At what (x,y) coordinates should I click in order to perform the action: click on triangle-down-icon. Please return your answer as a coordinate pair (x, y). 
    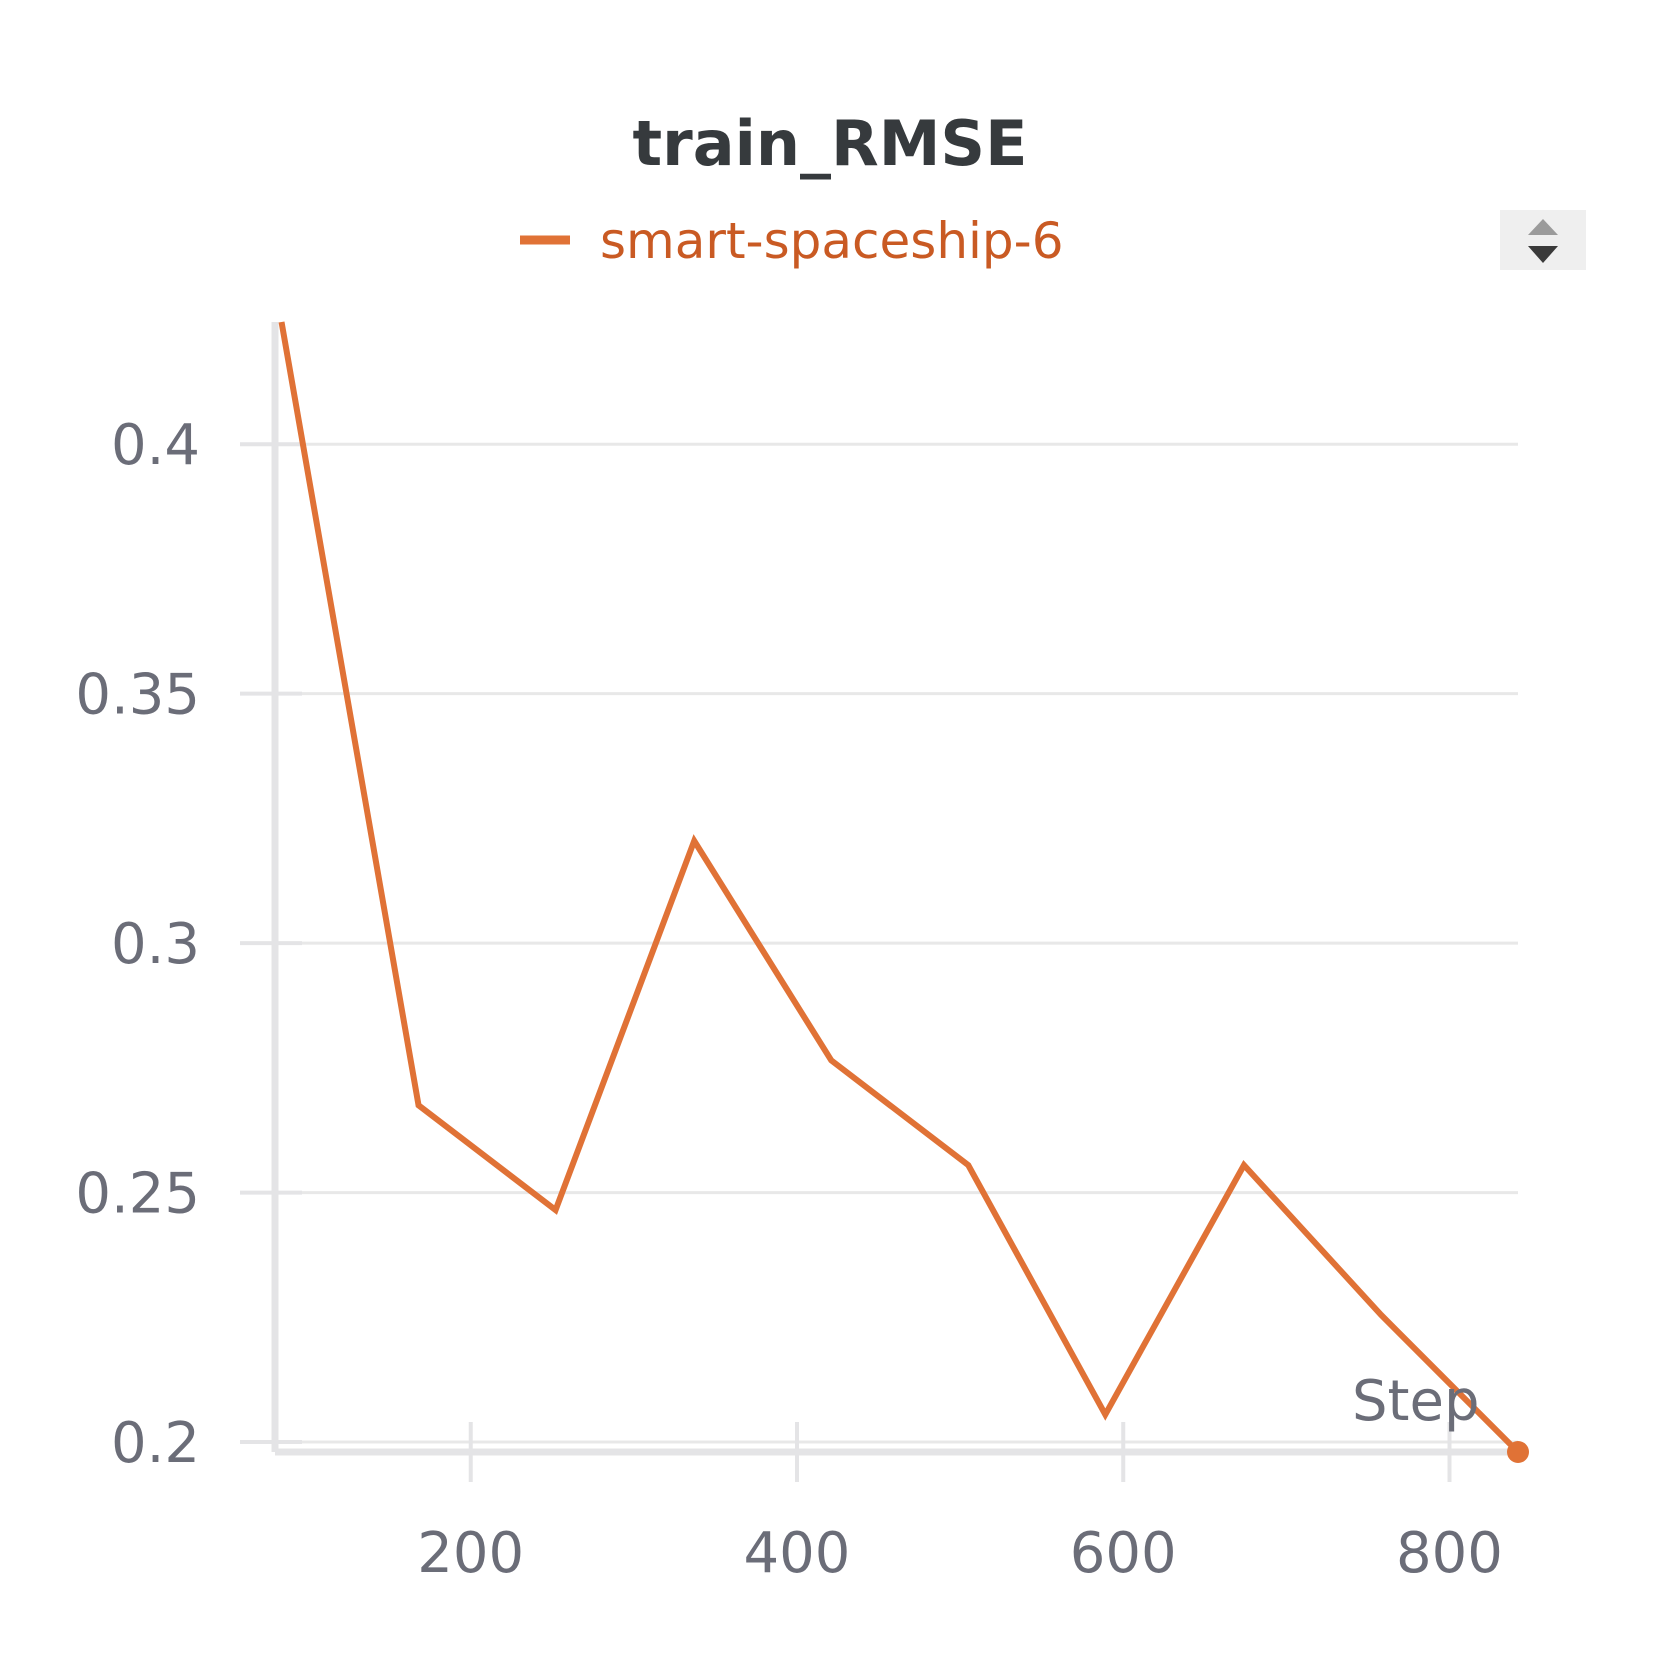
    Looking at the image, I should click on (1543, 254).